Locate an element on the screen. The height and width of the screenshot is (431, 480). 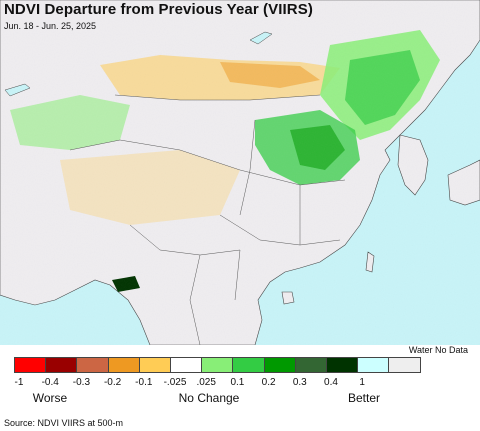
water-no-data-label: Water No Data is located at coordinates (438, 350).